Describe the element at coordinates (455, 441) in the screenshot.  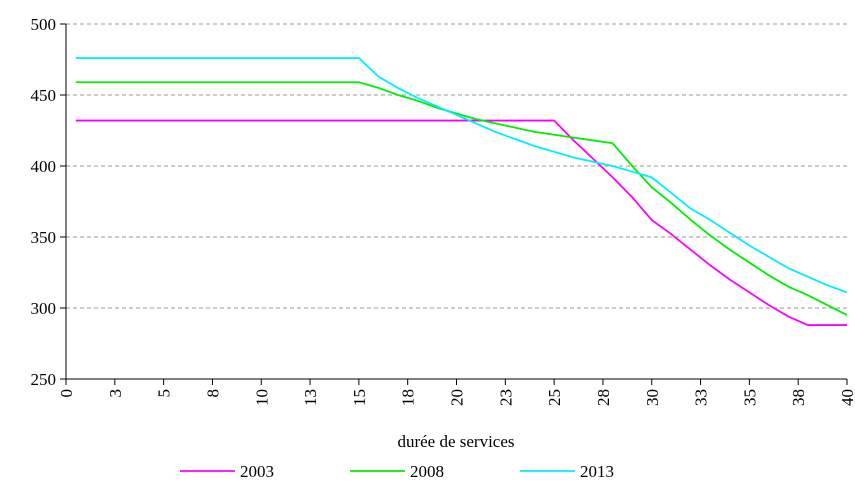
I see `x-axis-label: durée de services` at that location.